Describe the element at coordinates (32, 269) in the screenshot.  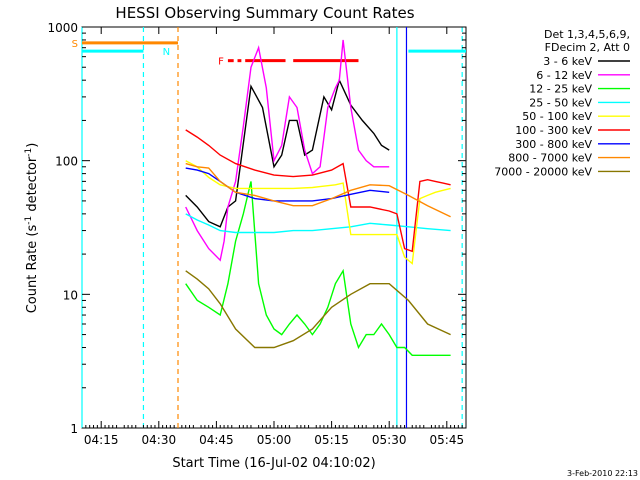
I see `y-axis-label-base: Count Rate (s` at that location.